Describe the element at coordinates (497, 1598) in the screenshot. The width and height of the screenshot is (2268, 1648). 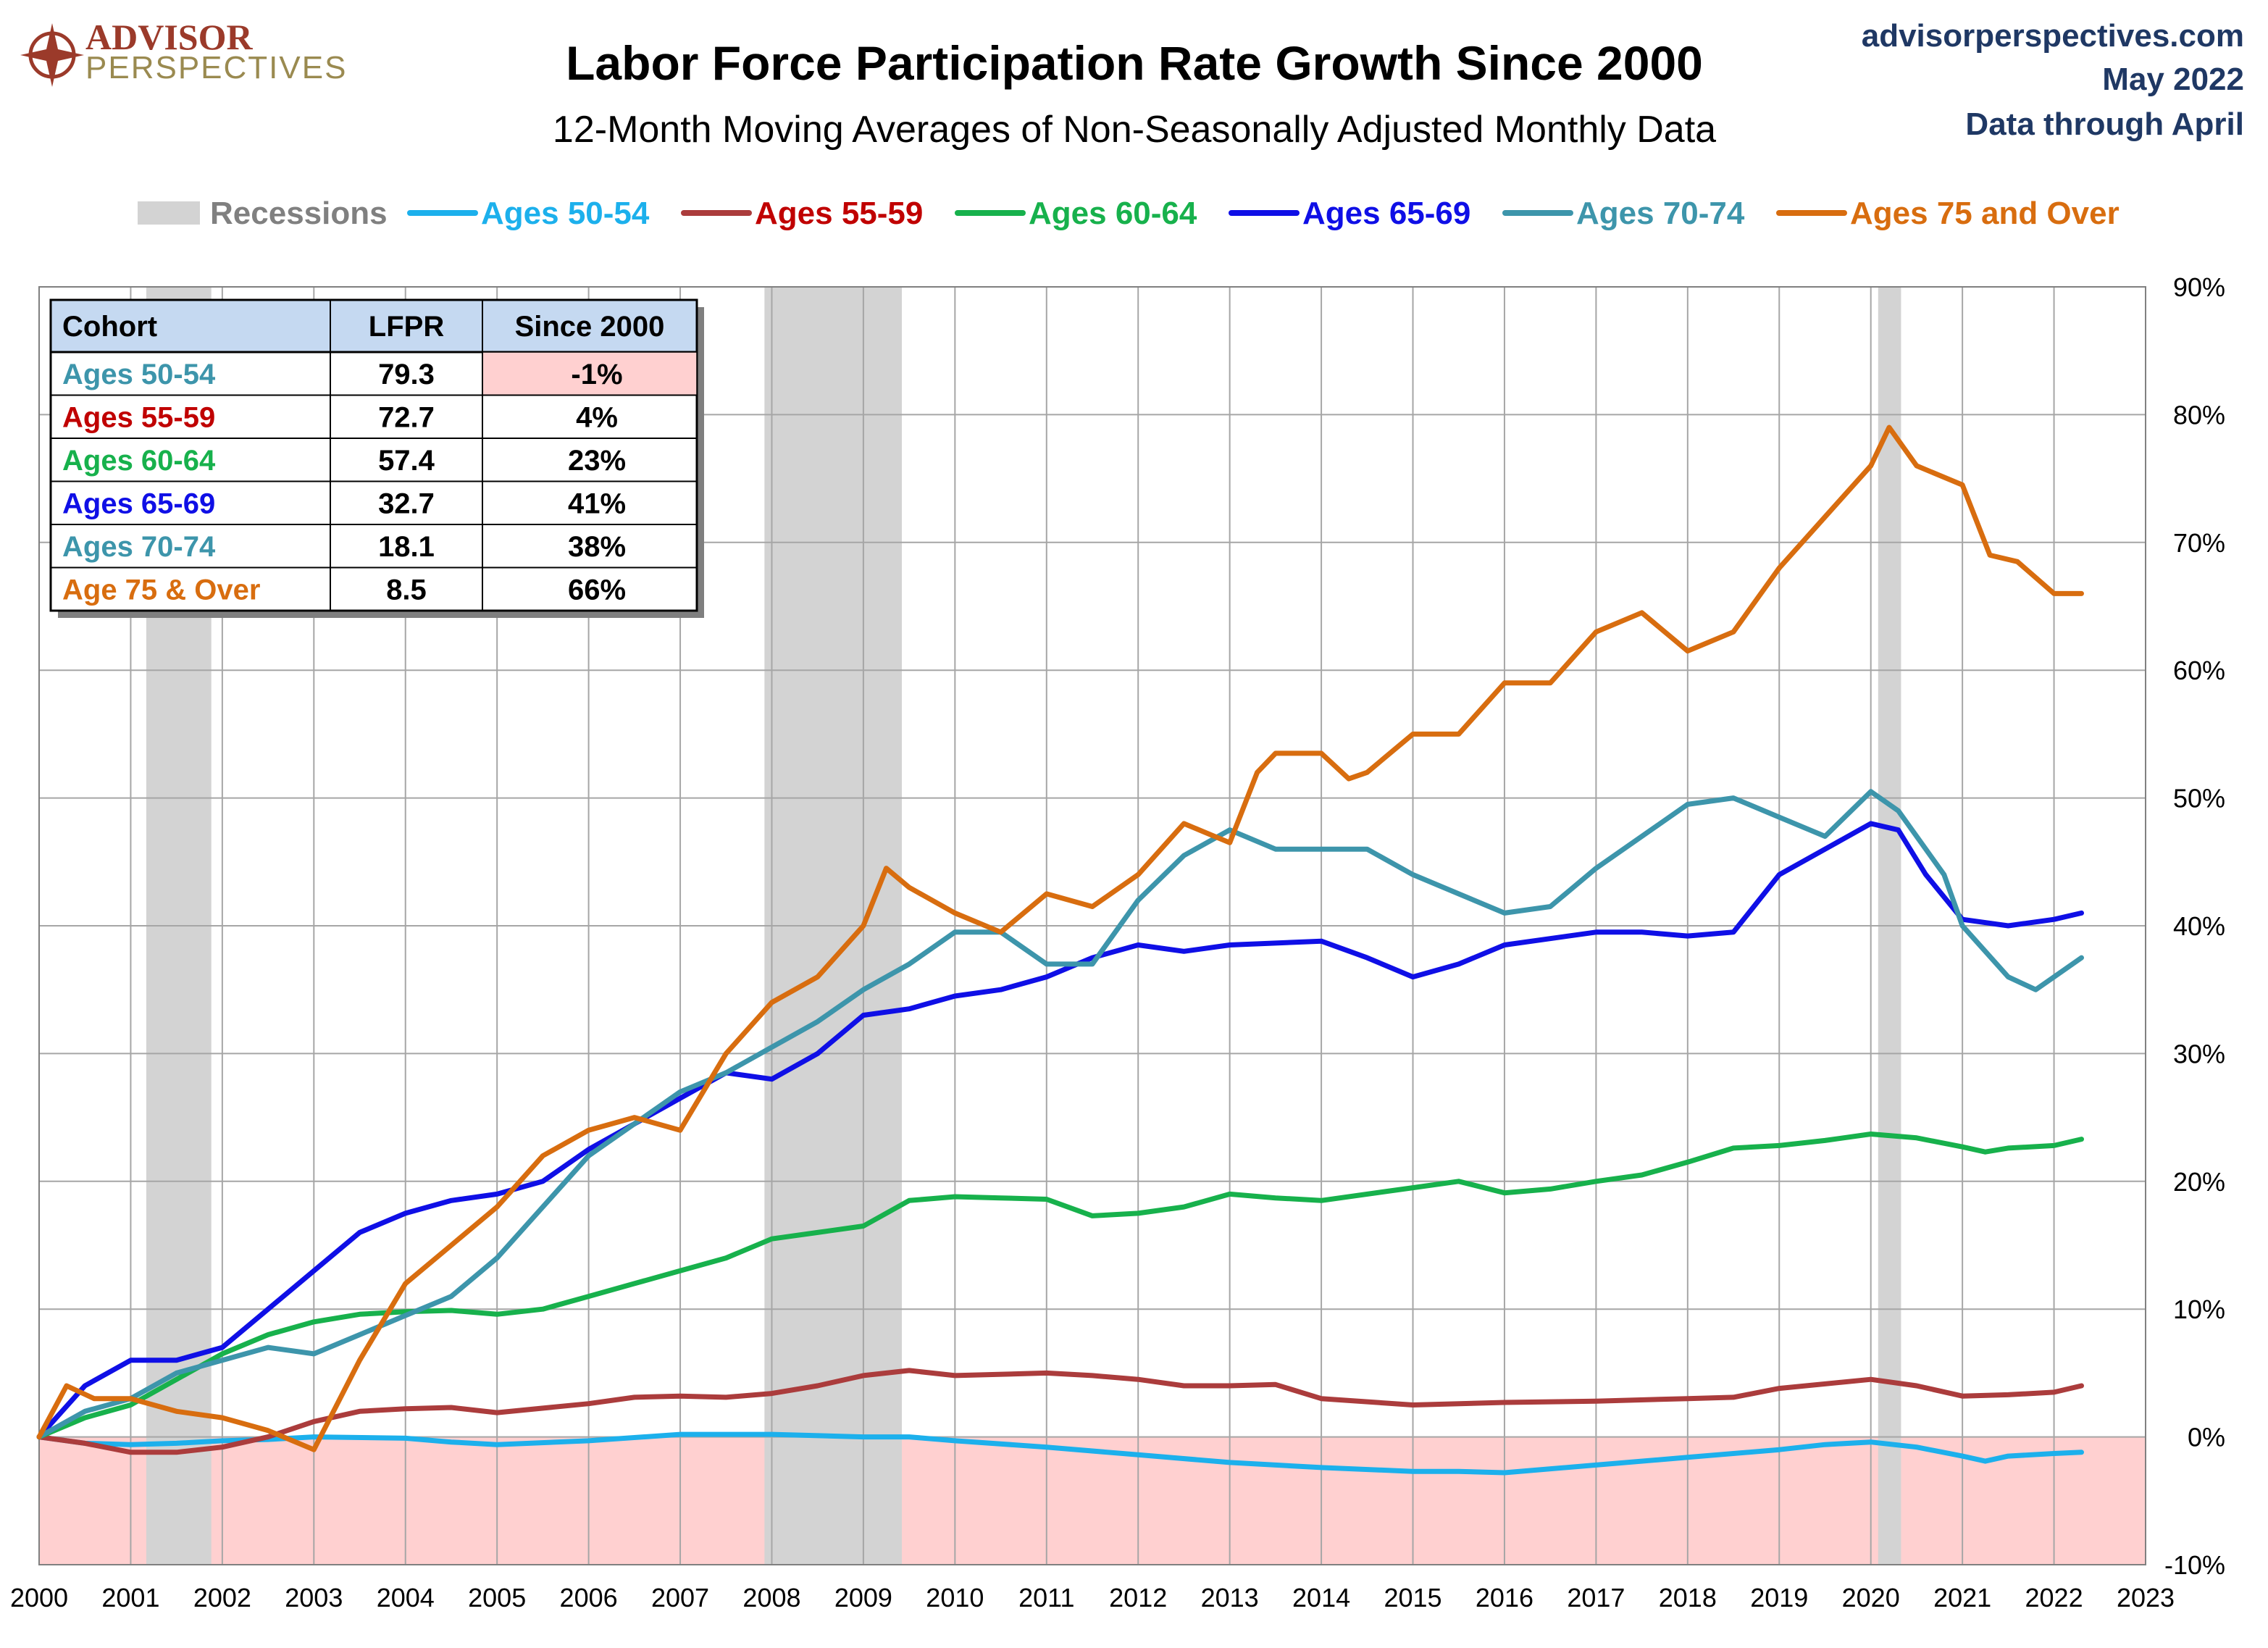
I see `x-tick-label: 2005` at that location.